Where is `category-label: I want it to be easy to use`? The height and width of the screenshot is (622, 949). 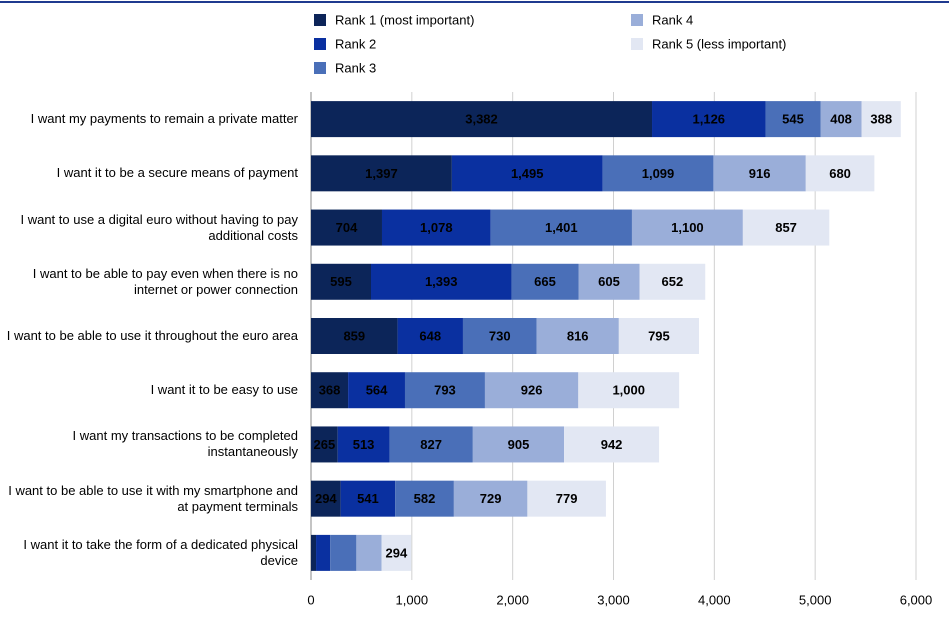
category-label: I want it to be easy to use is located at coordinates (224, 390).